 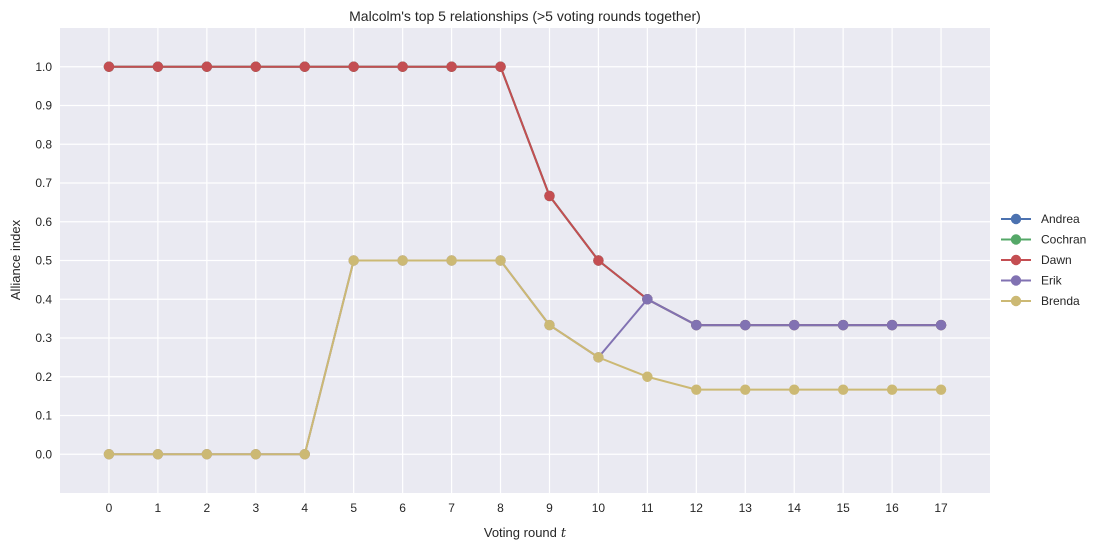 I want to click on legend-label: Brenda, so click(x=1060, y=301).